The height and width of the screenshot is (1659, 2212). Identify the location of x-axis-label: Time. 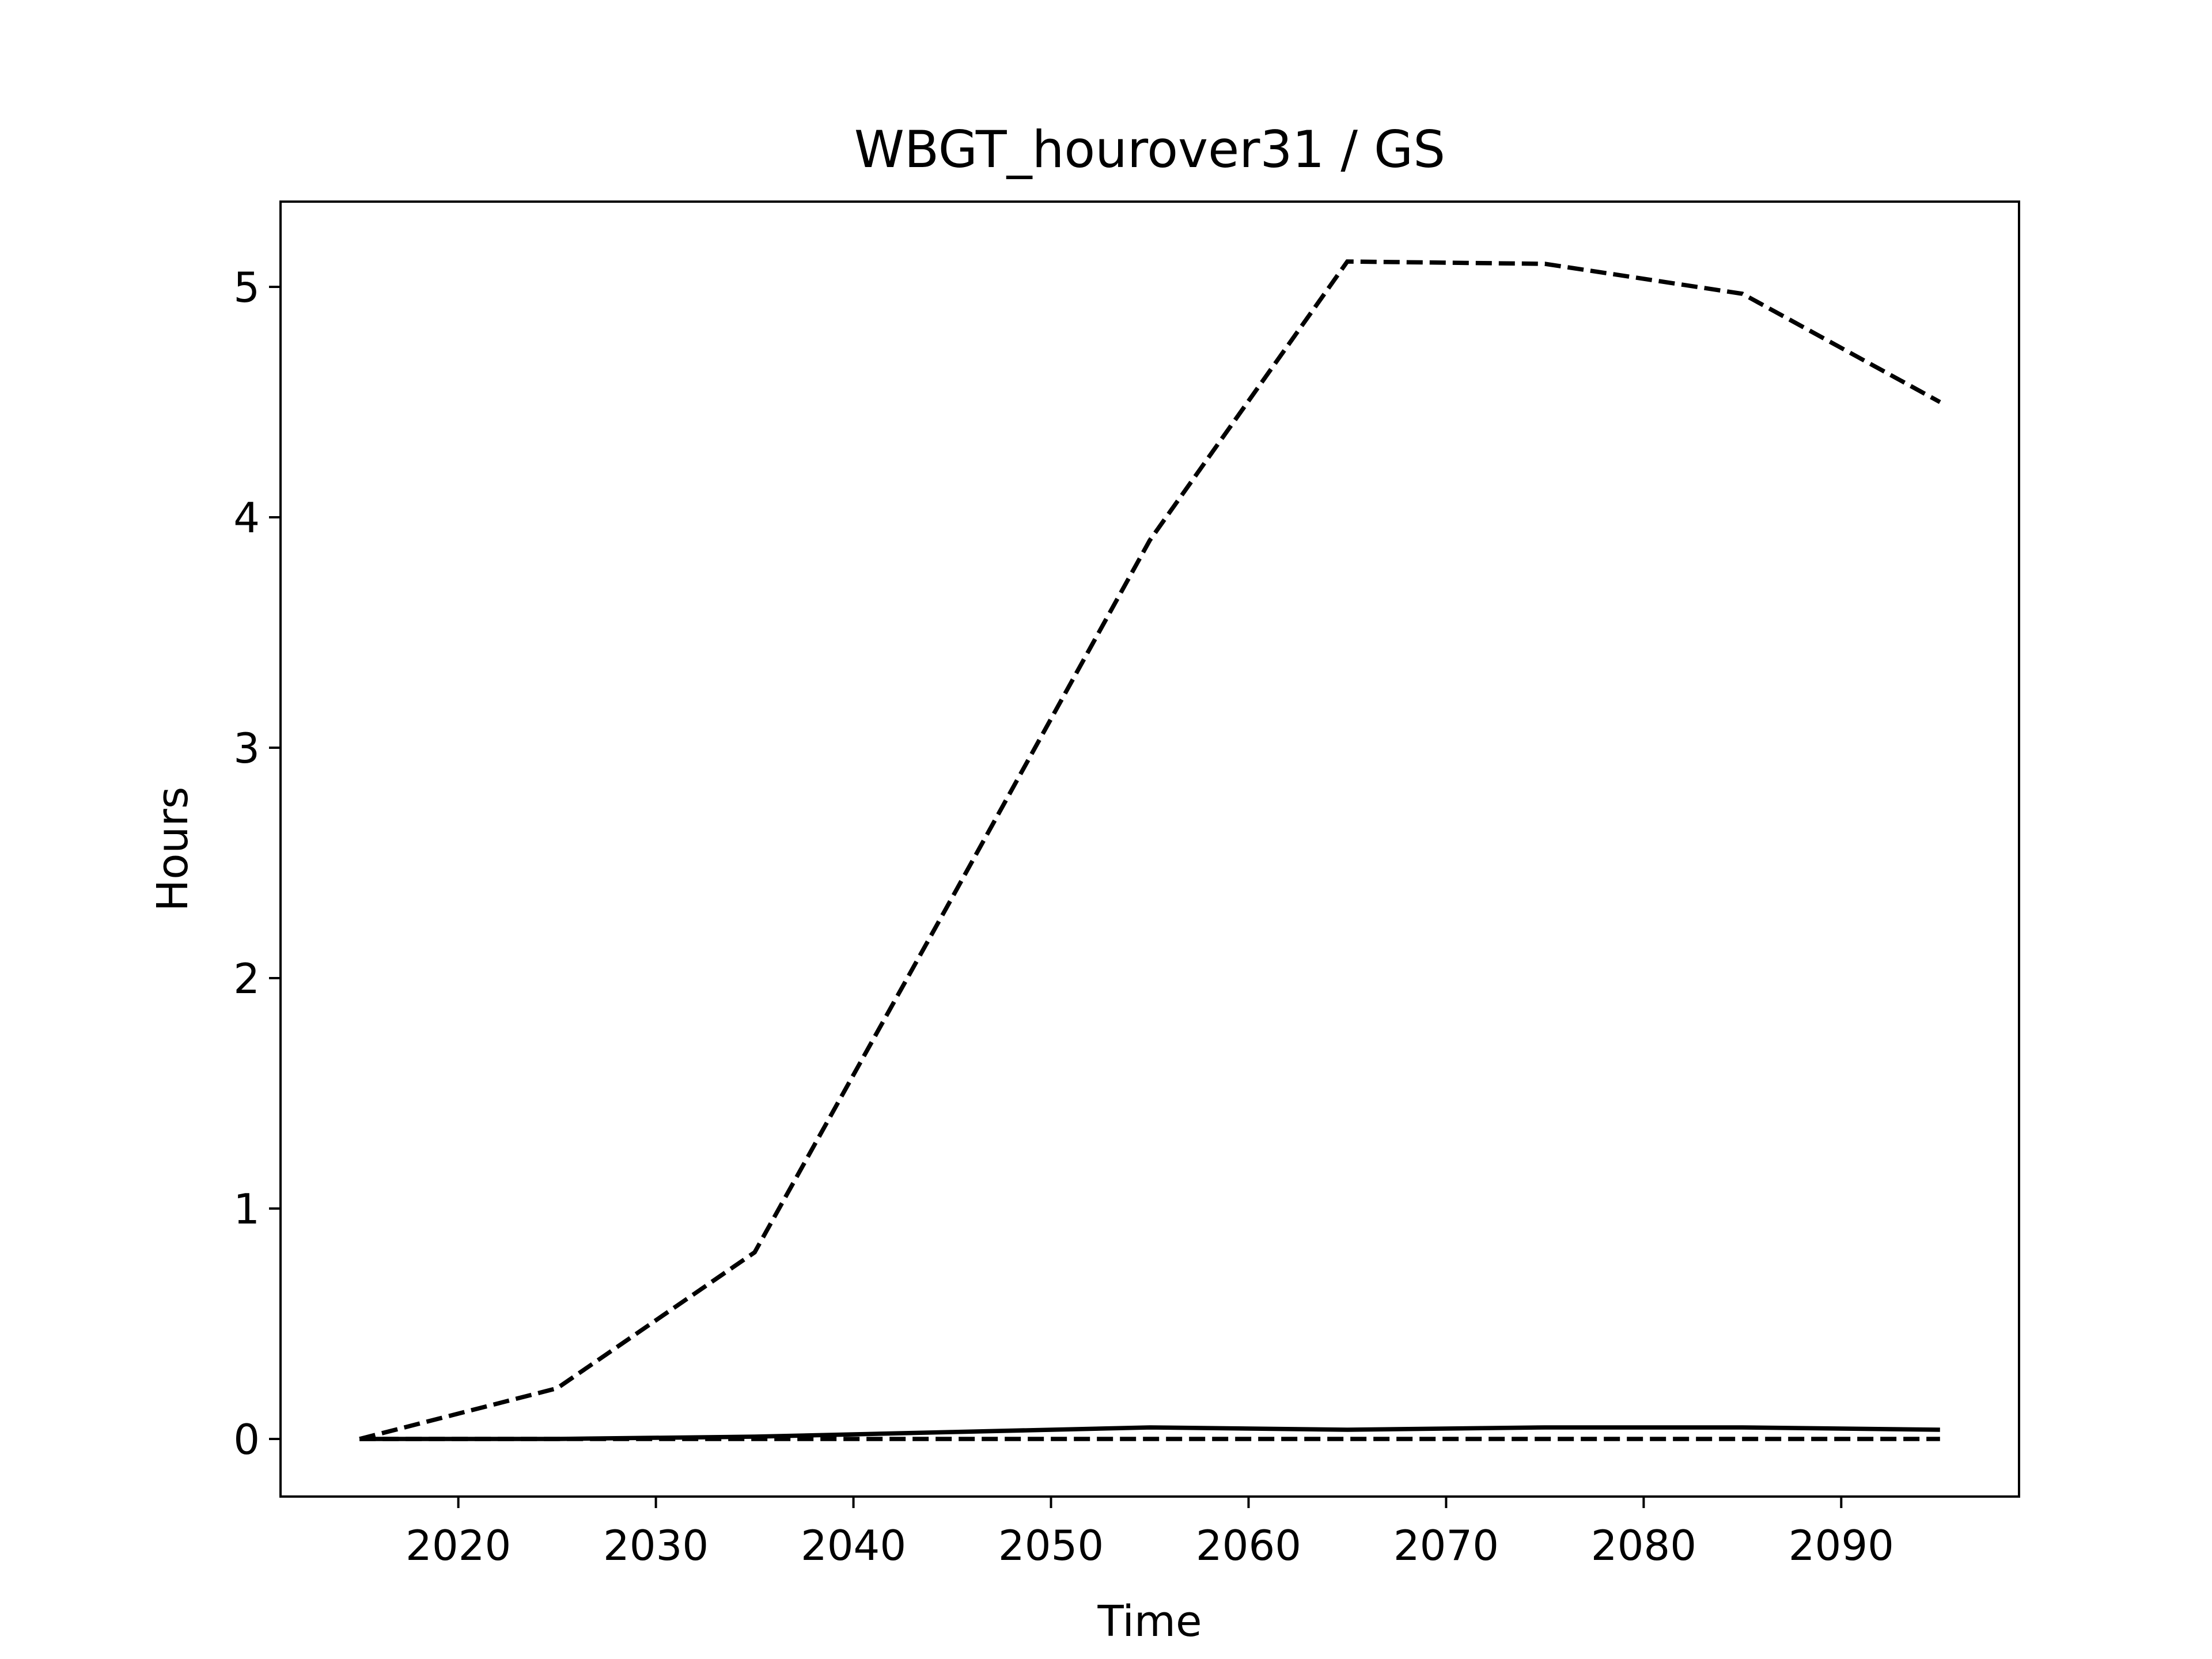
(1149, 1621).